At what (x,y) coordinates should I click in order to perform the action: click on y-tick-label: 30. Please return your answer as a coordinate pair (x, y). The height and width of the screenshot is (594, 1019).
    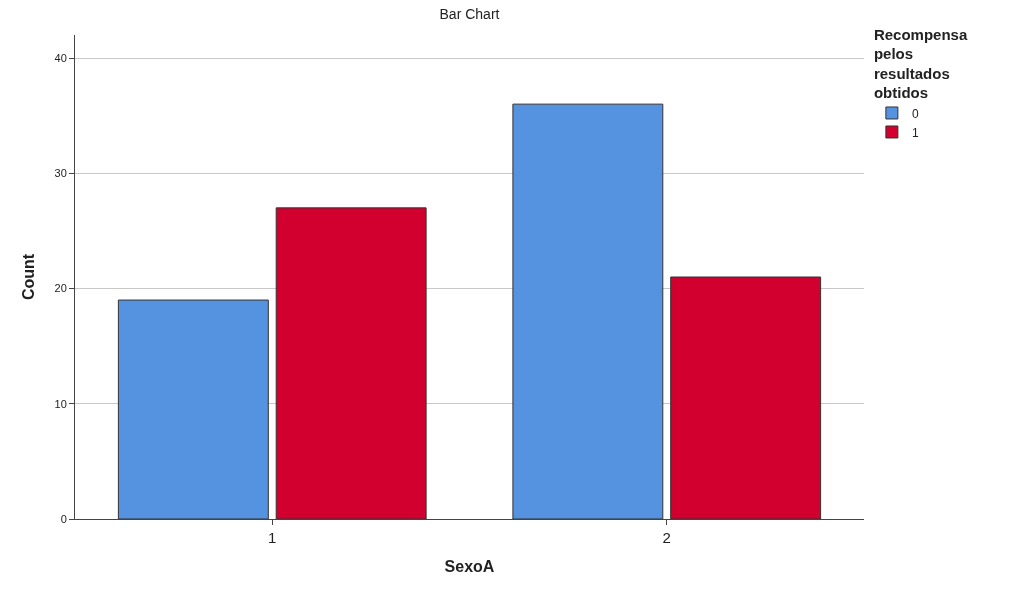
    Looking at the image, I should click on (60, 173).